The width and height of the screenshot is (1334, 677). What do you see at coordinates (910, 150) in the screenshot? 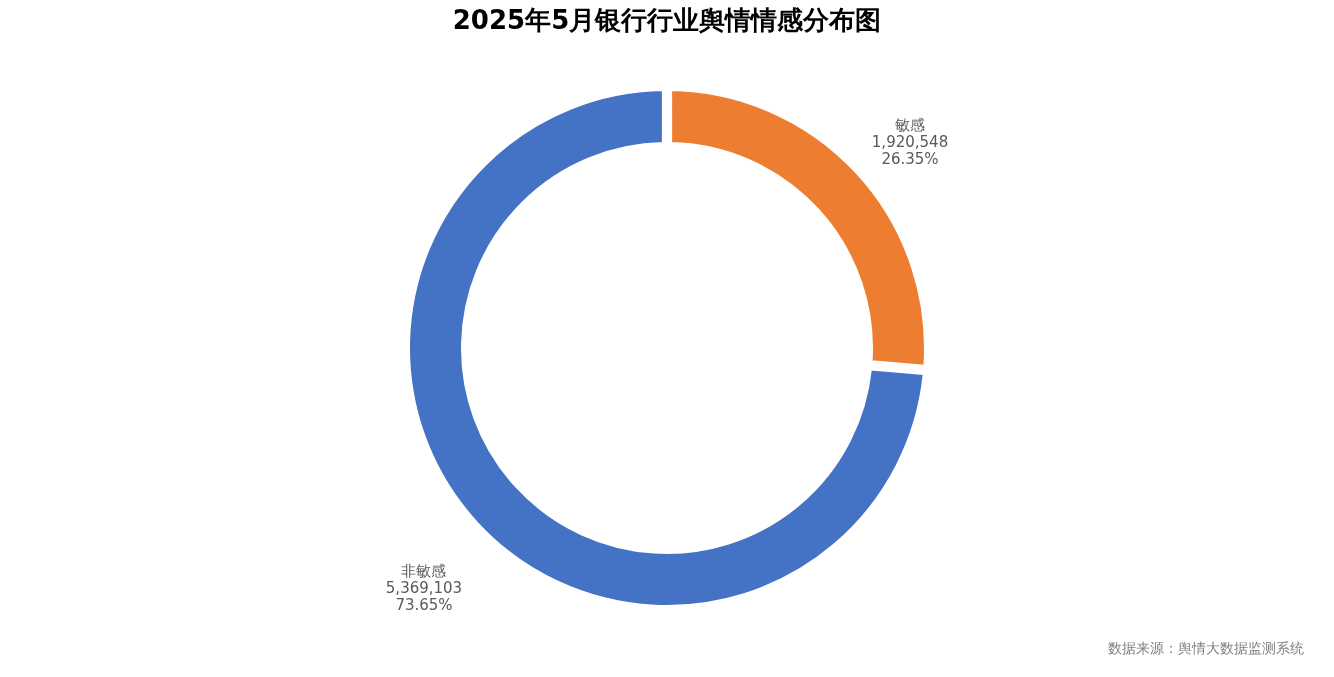
I see `data-label: 1,920,548 26.35%` at bounding box center [910, 150].